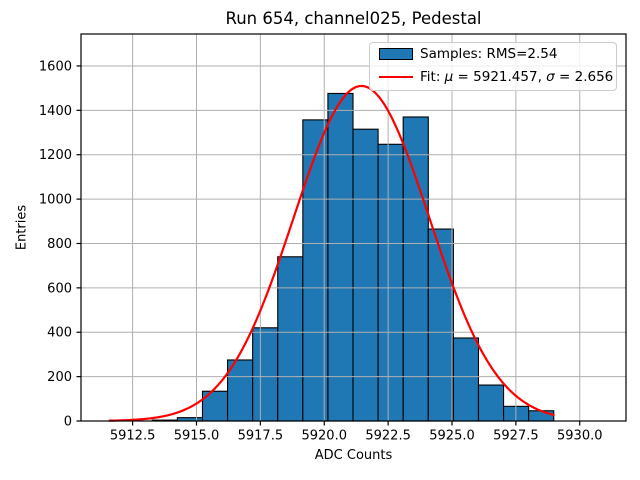 The width and height of the screenshot is (640, 480). Describe the element at coordinates (68, 422) in the screenshot. I see `y-tick-label: 0` at that location.